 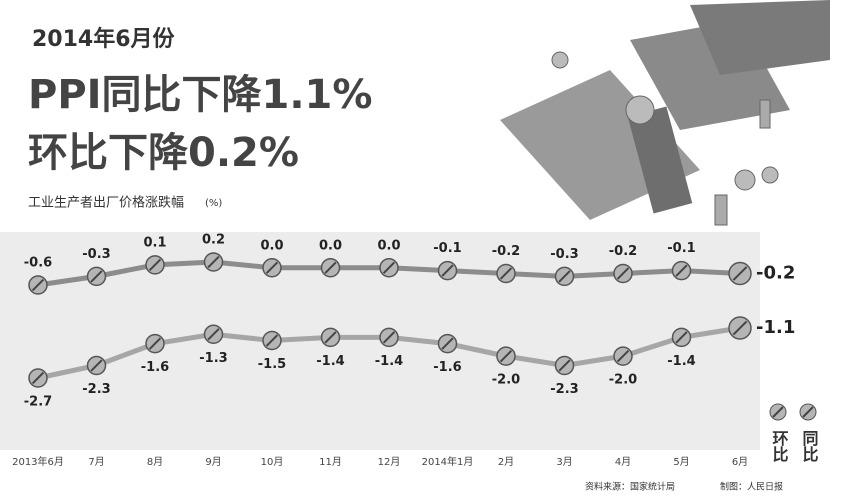 What do you see at coordinates (389, 462) in the screenshot?
I see `x-tick-label: 12月` at bounding box center [389, 462].